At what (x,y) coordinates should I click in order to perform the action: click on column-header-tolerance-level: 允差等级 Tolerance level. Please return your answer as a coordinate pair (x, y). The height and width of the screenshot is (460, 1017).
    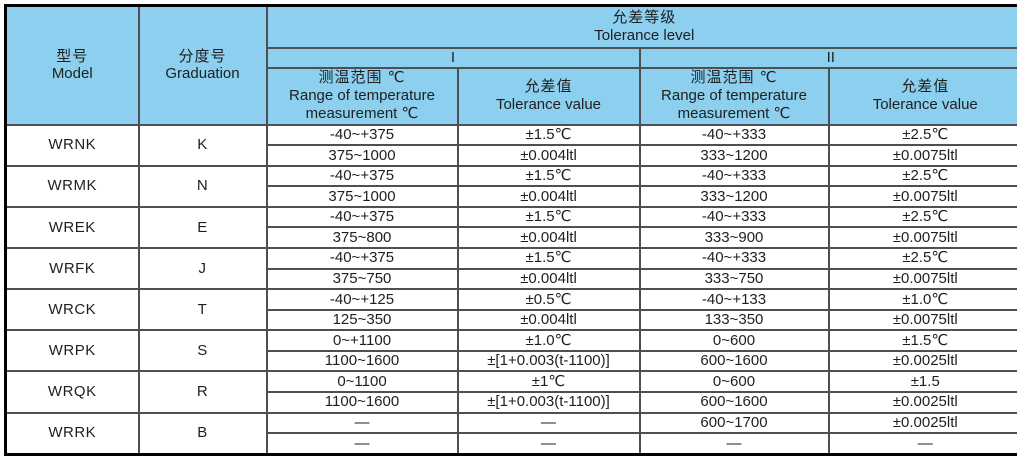
    Looking at the image, I should click on (641, 26).